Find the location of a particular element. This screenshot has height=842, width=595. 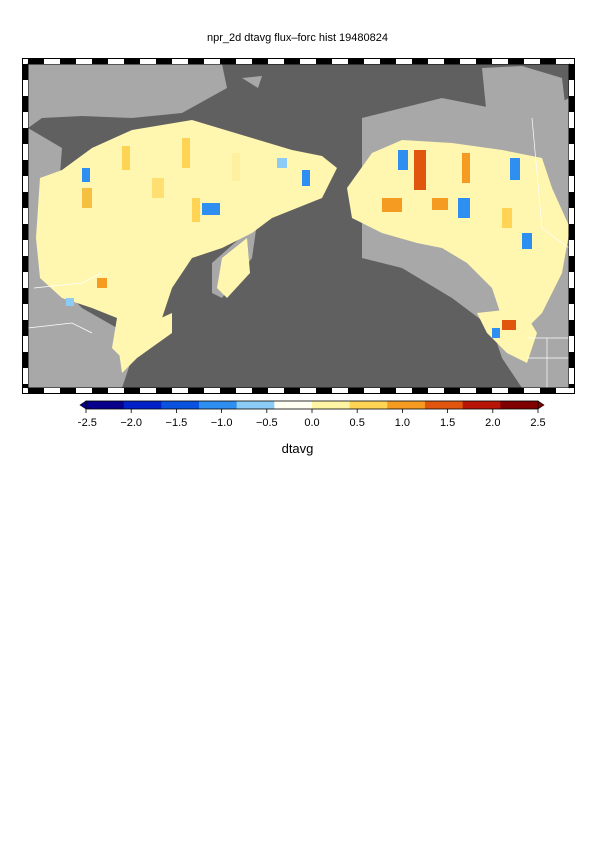

colorbar-tick-label: 1.5 is located at coordinates (447, 423).